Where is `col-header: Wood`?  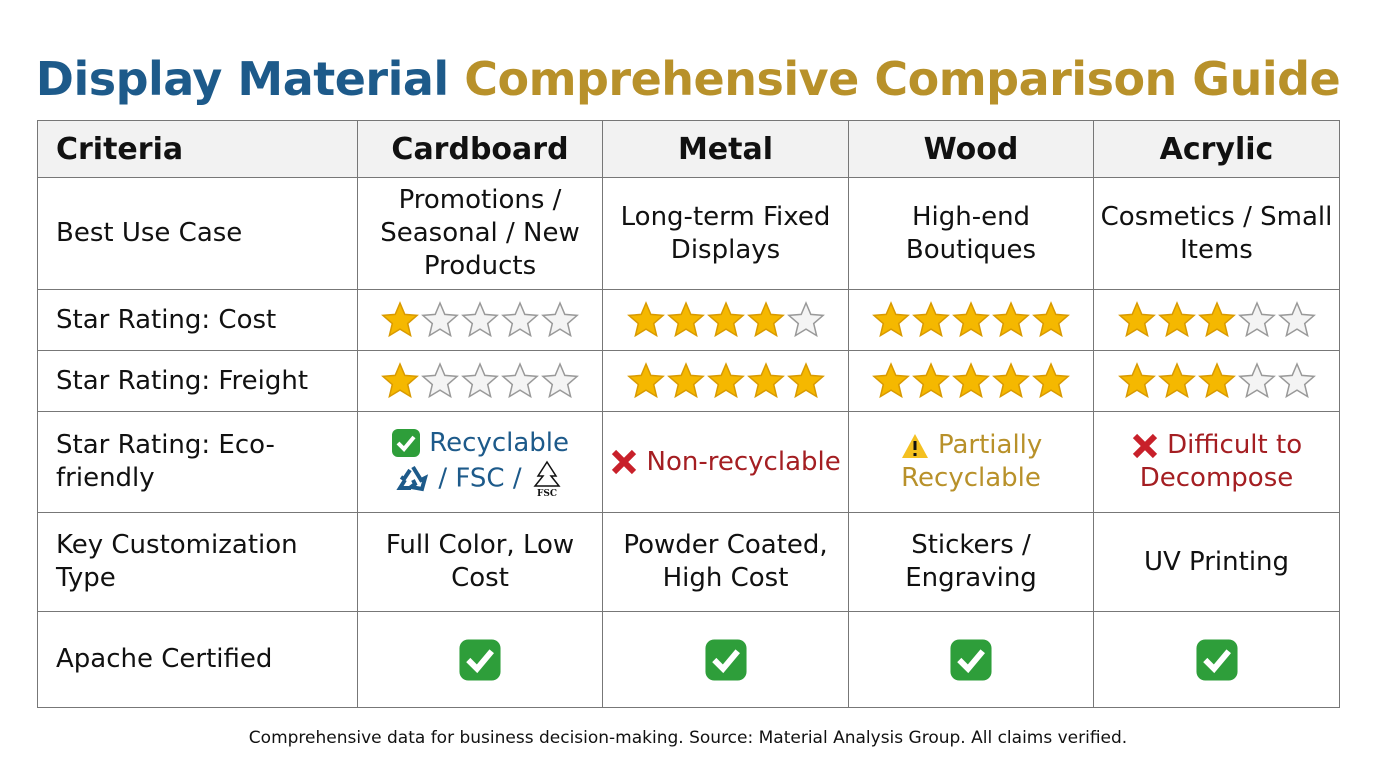 col-header: Wood is located at coordinates (971, 149).